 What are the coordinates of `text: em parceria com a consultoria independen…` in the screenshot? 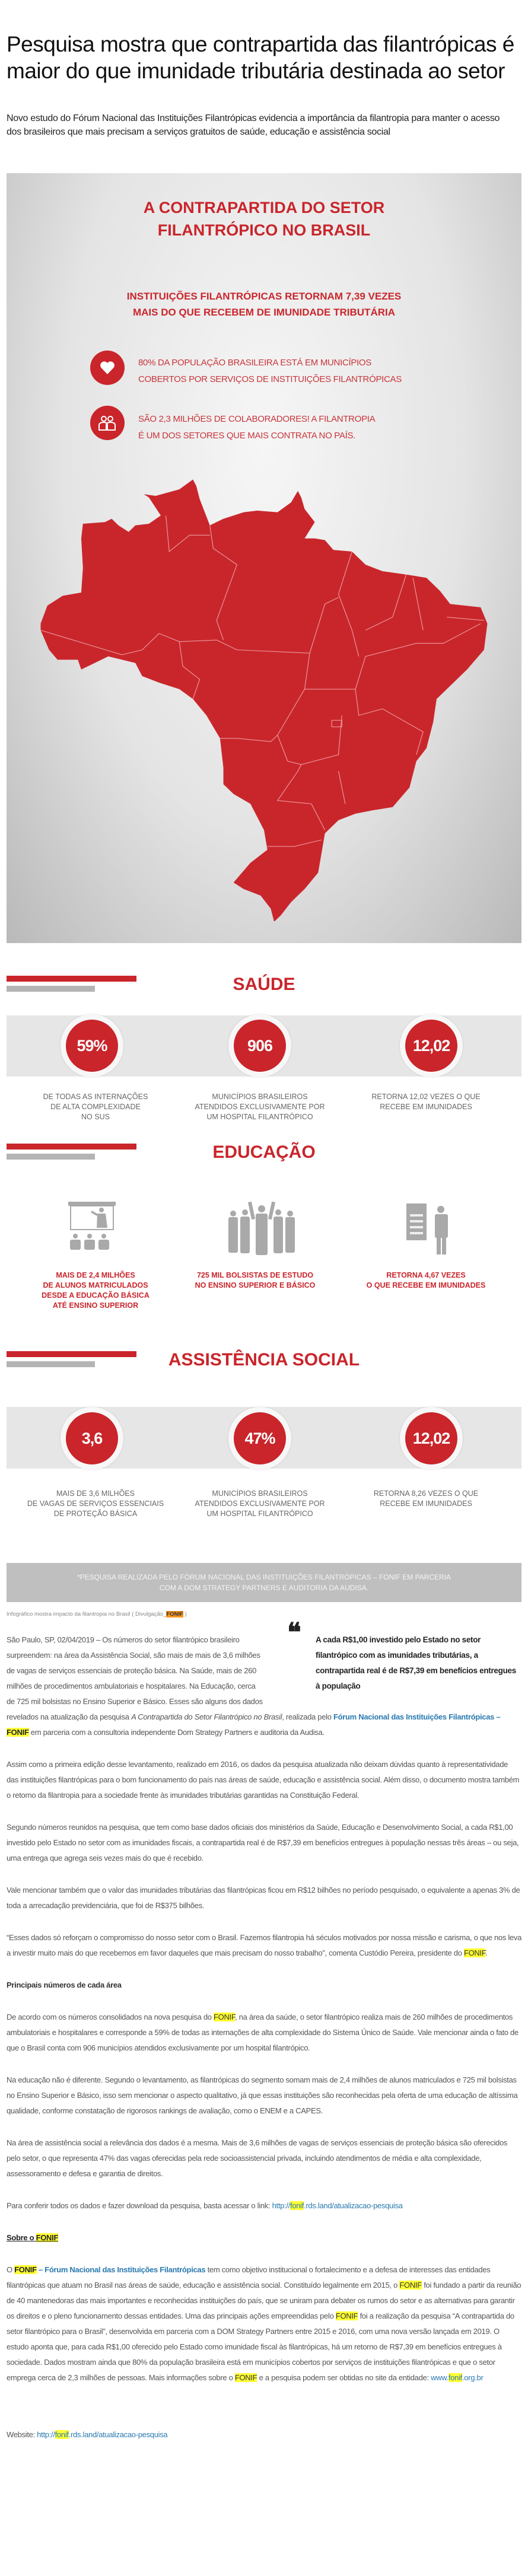 It's located at (176, 1732).